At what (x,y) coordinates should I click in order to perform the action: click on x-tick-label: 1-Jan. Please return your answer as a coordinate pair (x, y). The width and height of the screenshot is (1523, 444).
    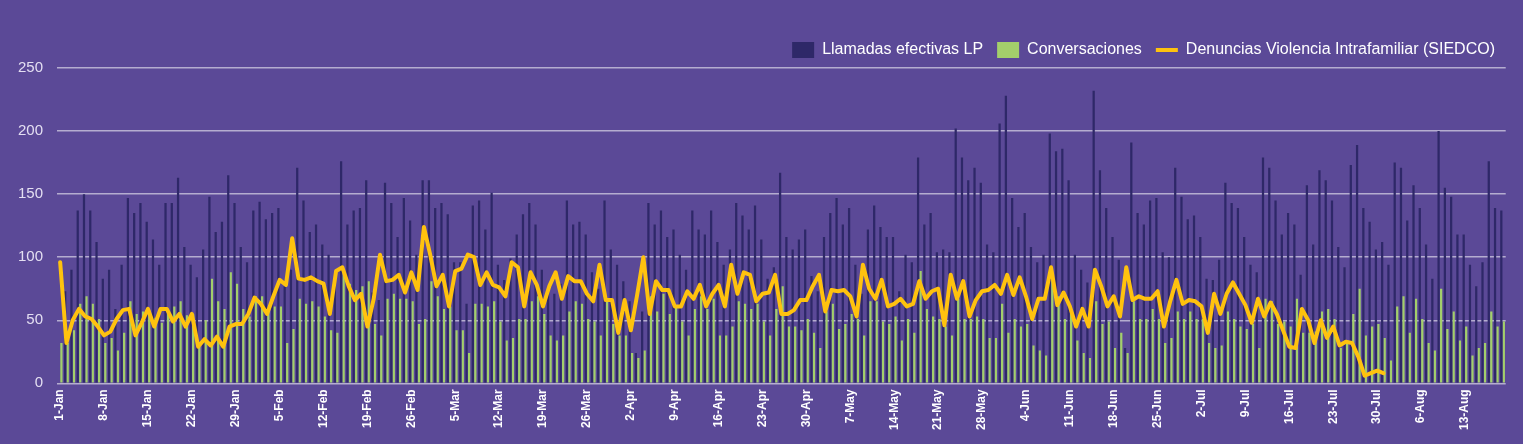
    Looking at the image, I should click on (59, 405).